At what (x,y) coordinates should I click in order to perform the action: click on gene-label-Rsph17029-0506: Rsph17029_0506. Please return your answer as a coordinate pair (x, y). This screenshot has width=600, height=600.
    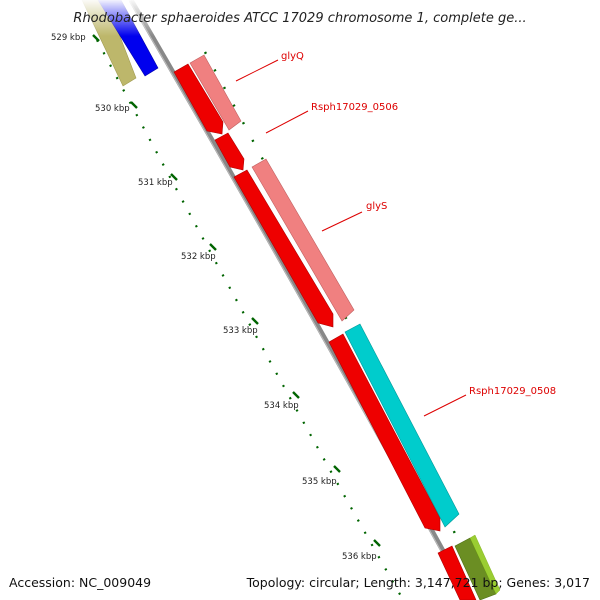
    Looking at the image, I should click on (354, 107).